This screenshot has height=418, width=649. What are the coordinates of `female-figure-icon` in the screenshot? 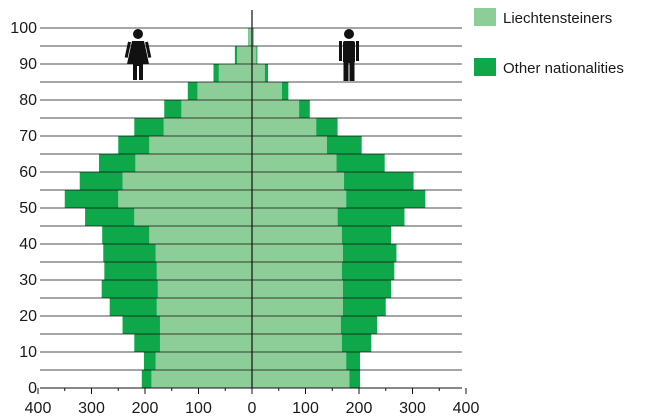 It's located at (138, 54).